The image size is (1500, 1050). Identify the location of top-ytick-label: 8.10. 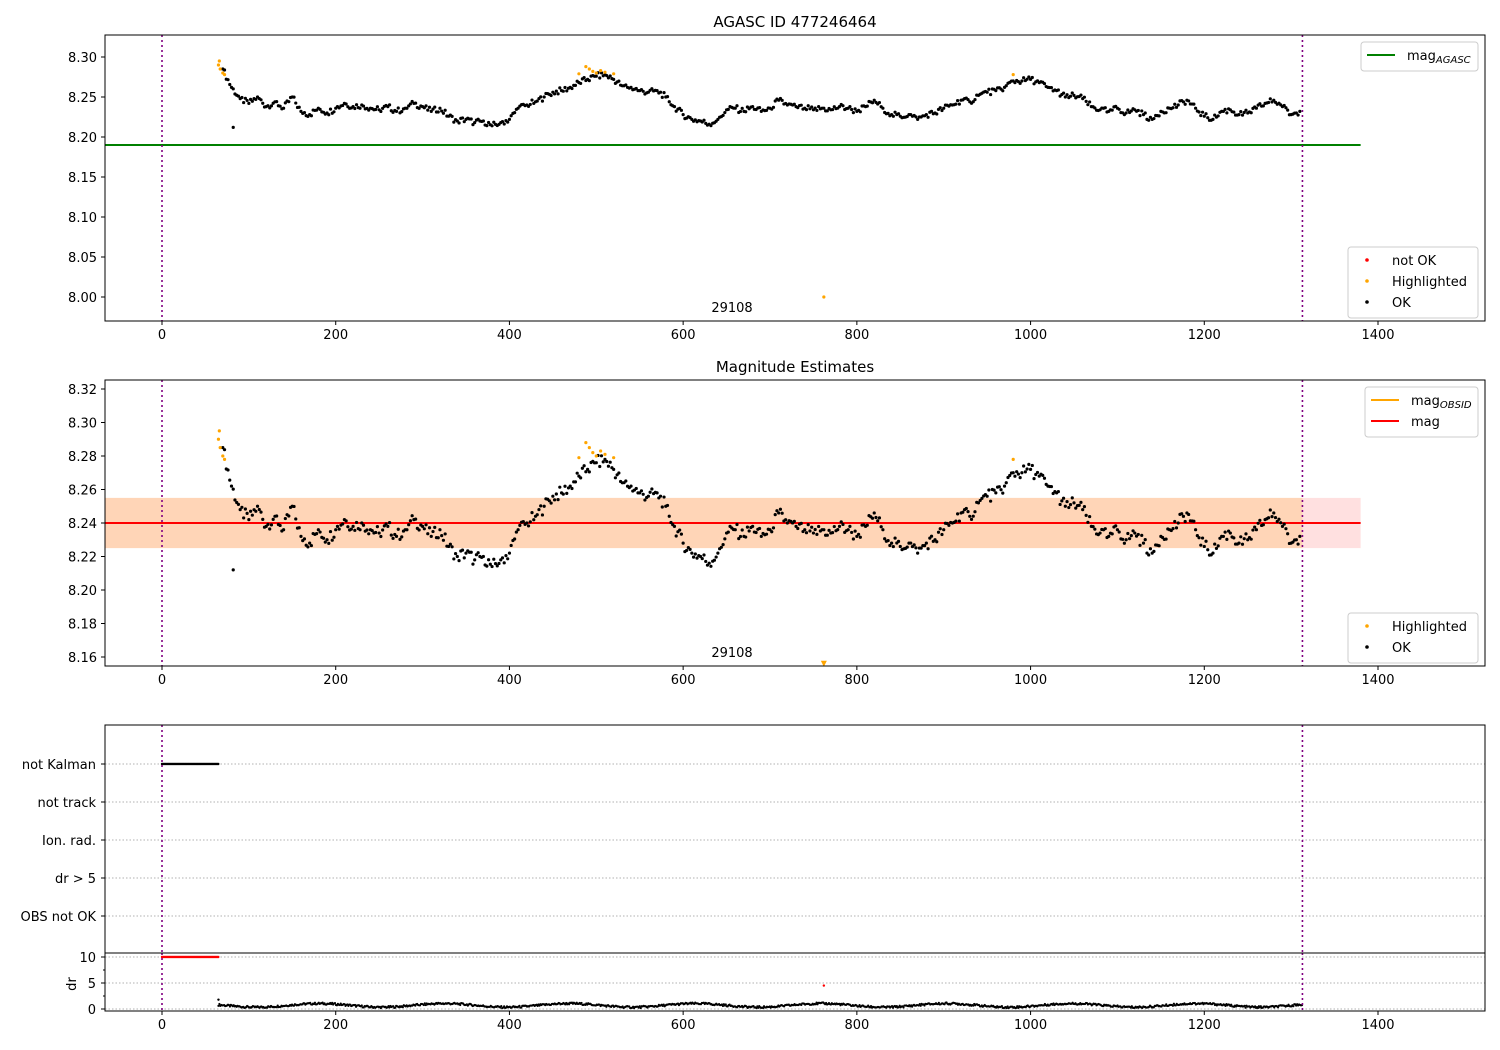
(82, 218).